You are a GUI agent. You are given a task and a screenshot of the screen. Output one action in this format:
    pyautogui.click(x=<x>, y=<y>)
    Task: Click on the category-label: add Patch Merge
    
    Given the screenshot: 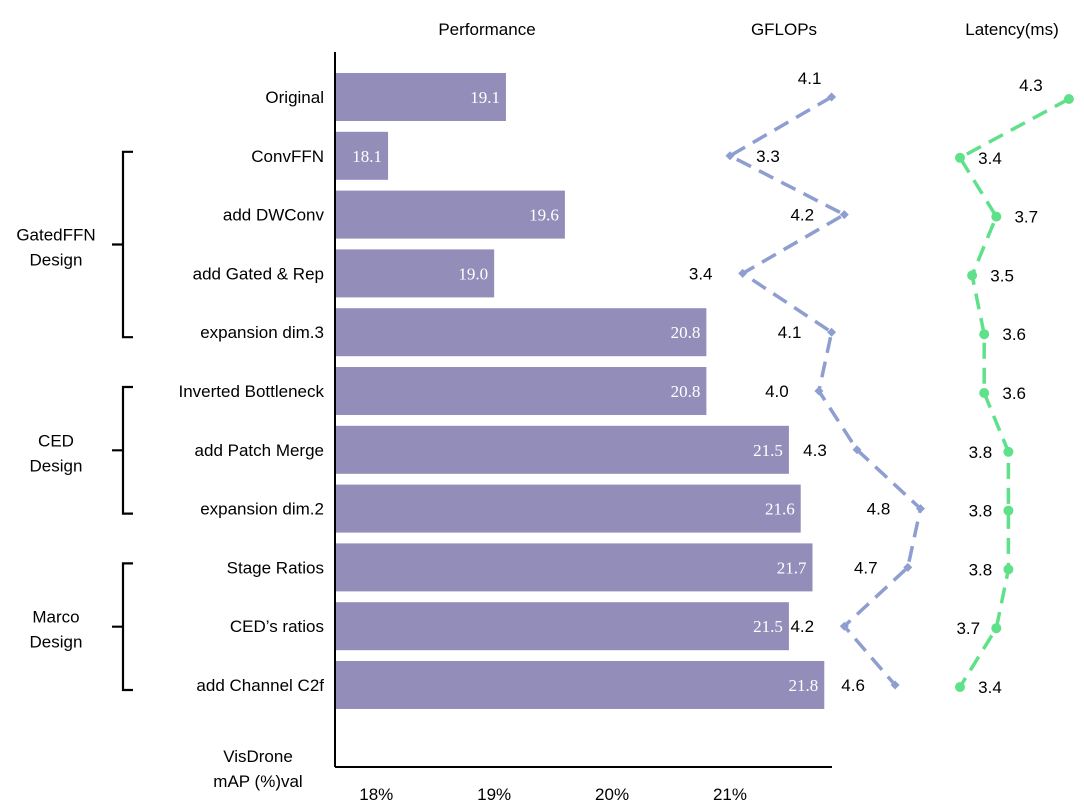 What is the action you would take?
    pyautogui.click(x=259, y=450)
    